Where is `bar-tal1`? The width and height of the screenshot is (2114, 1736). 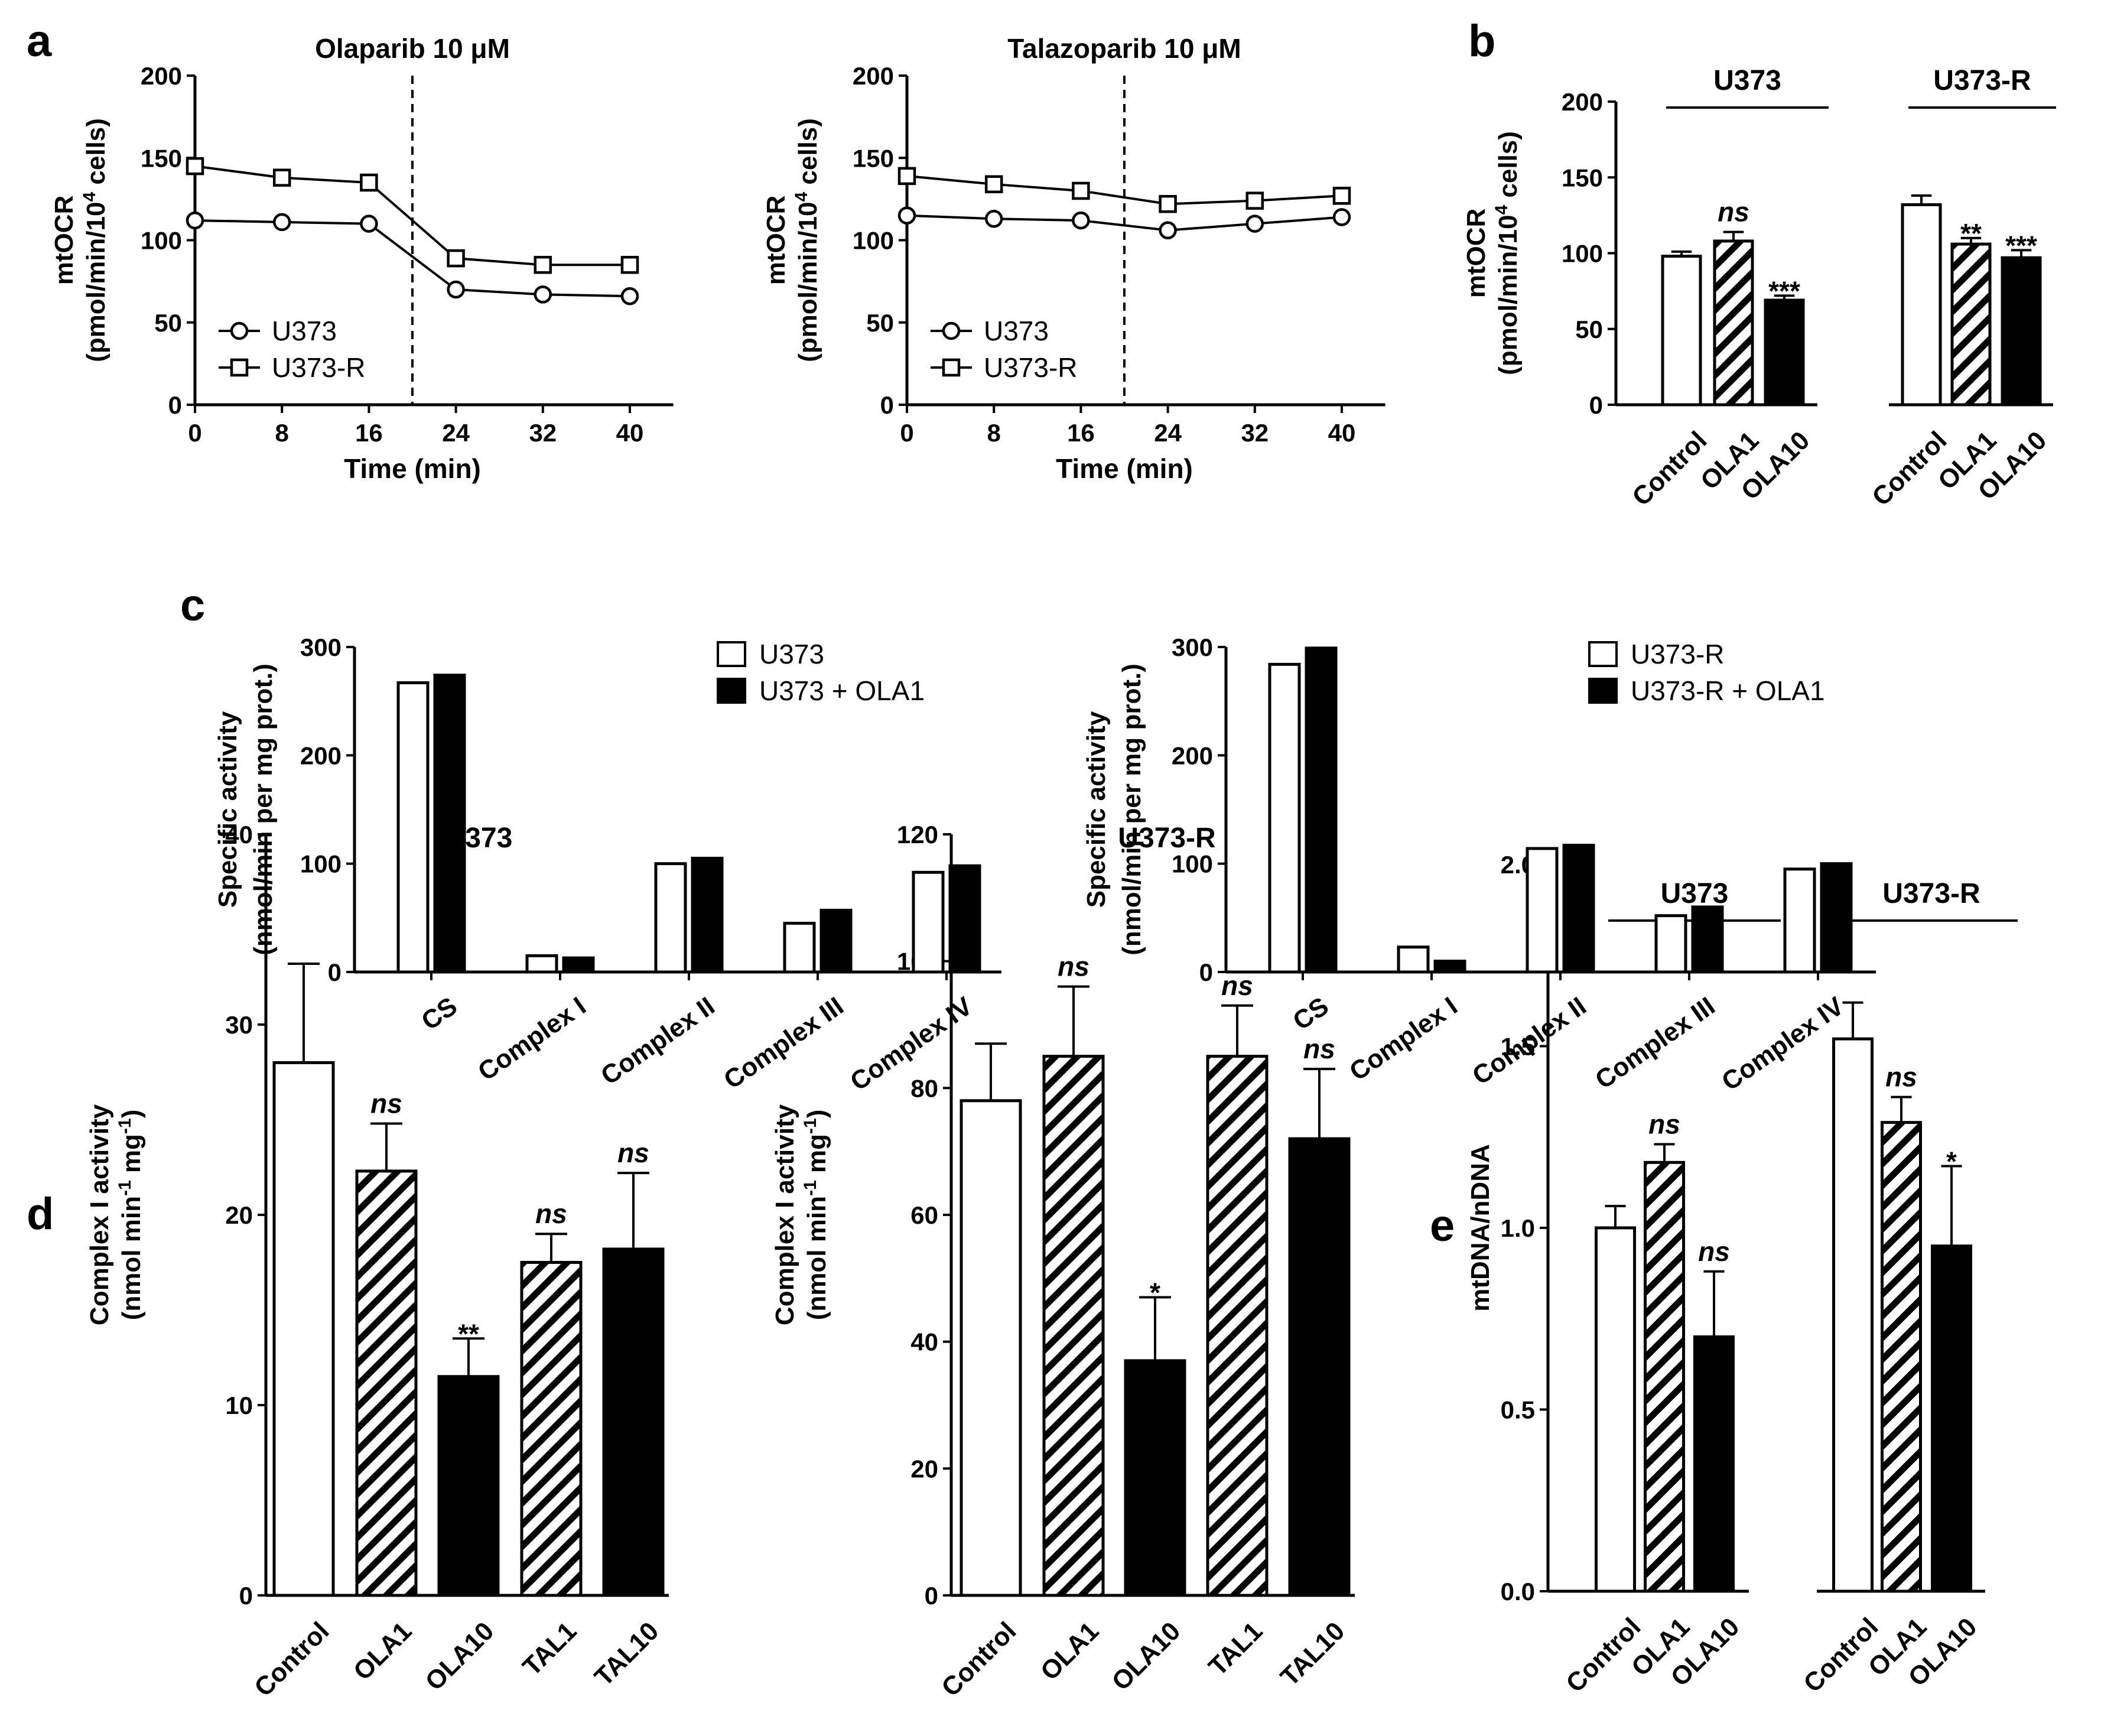
bar-tal1 is located at coordinates (551, 1429).